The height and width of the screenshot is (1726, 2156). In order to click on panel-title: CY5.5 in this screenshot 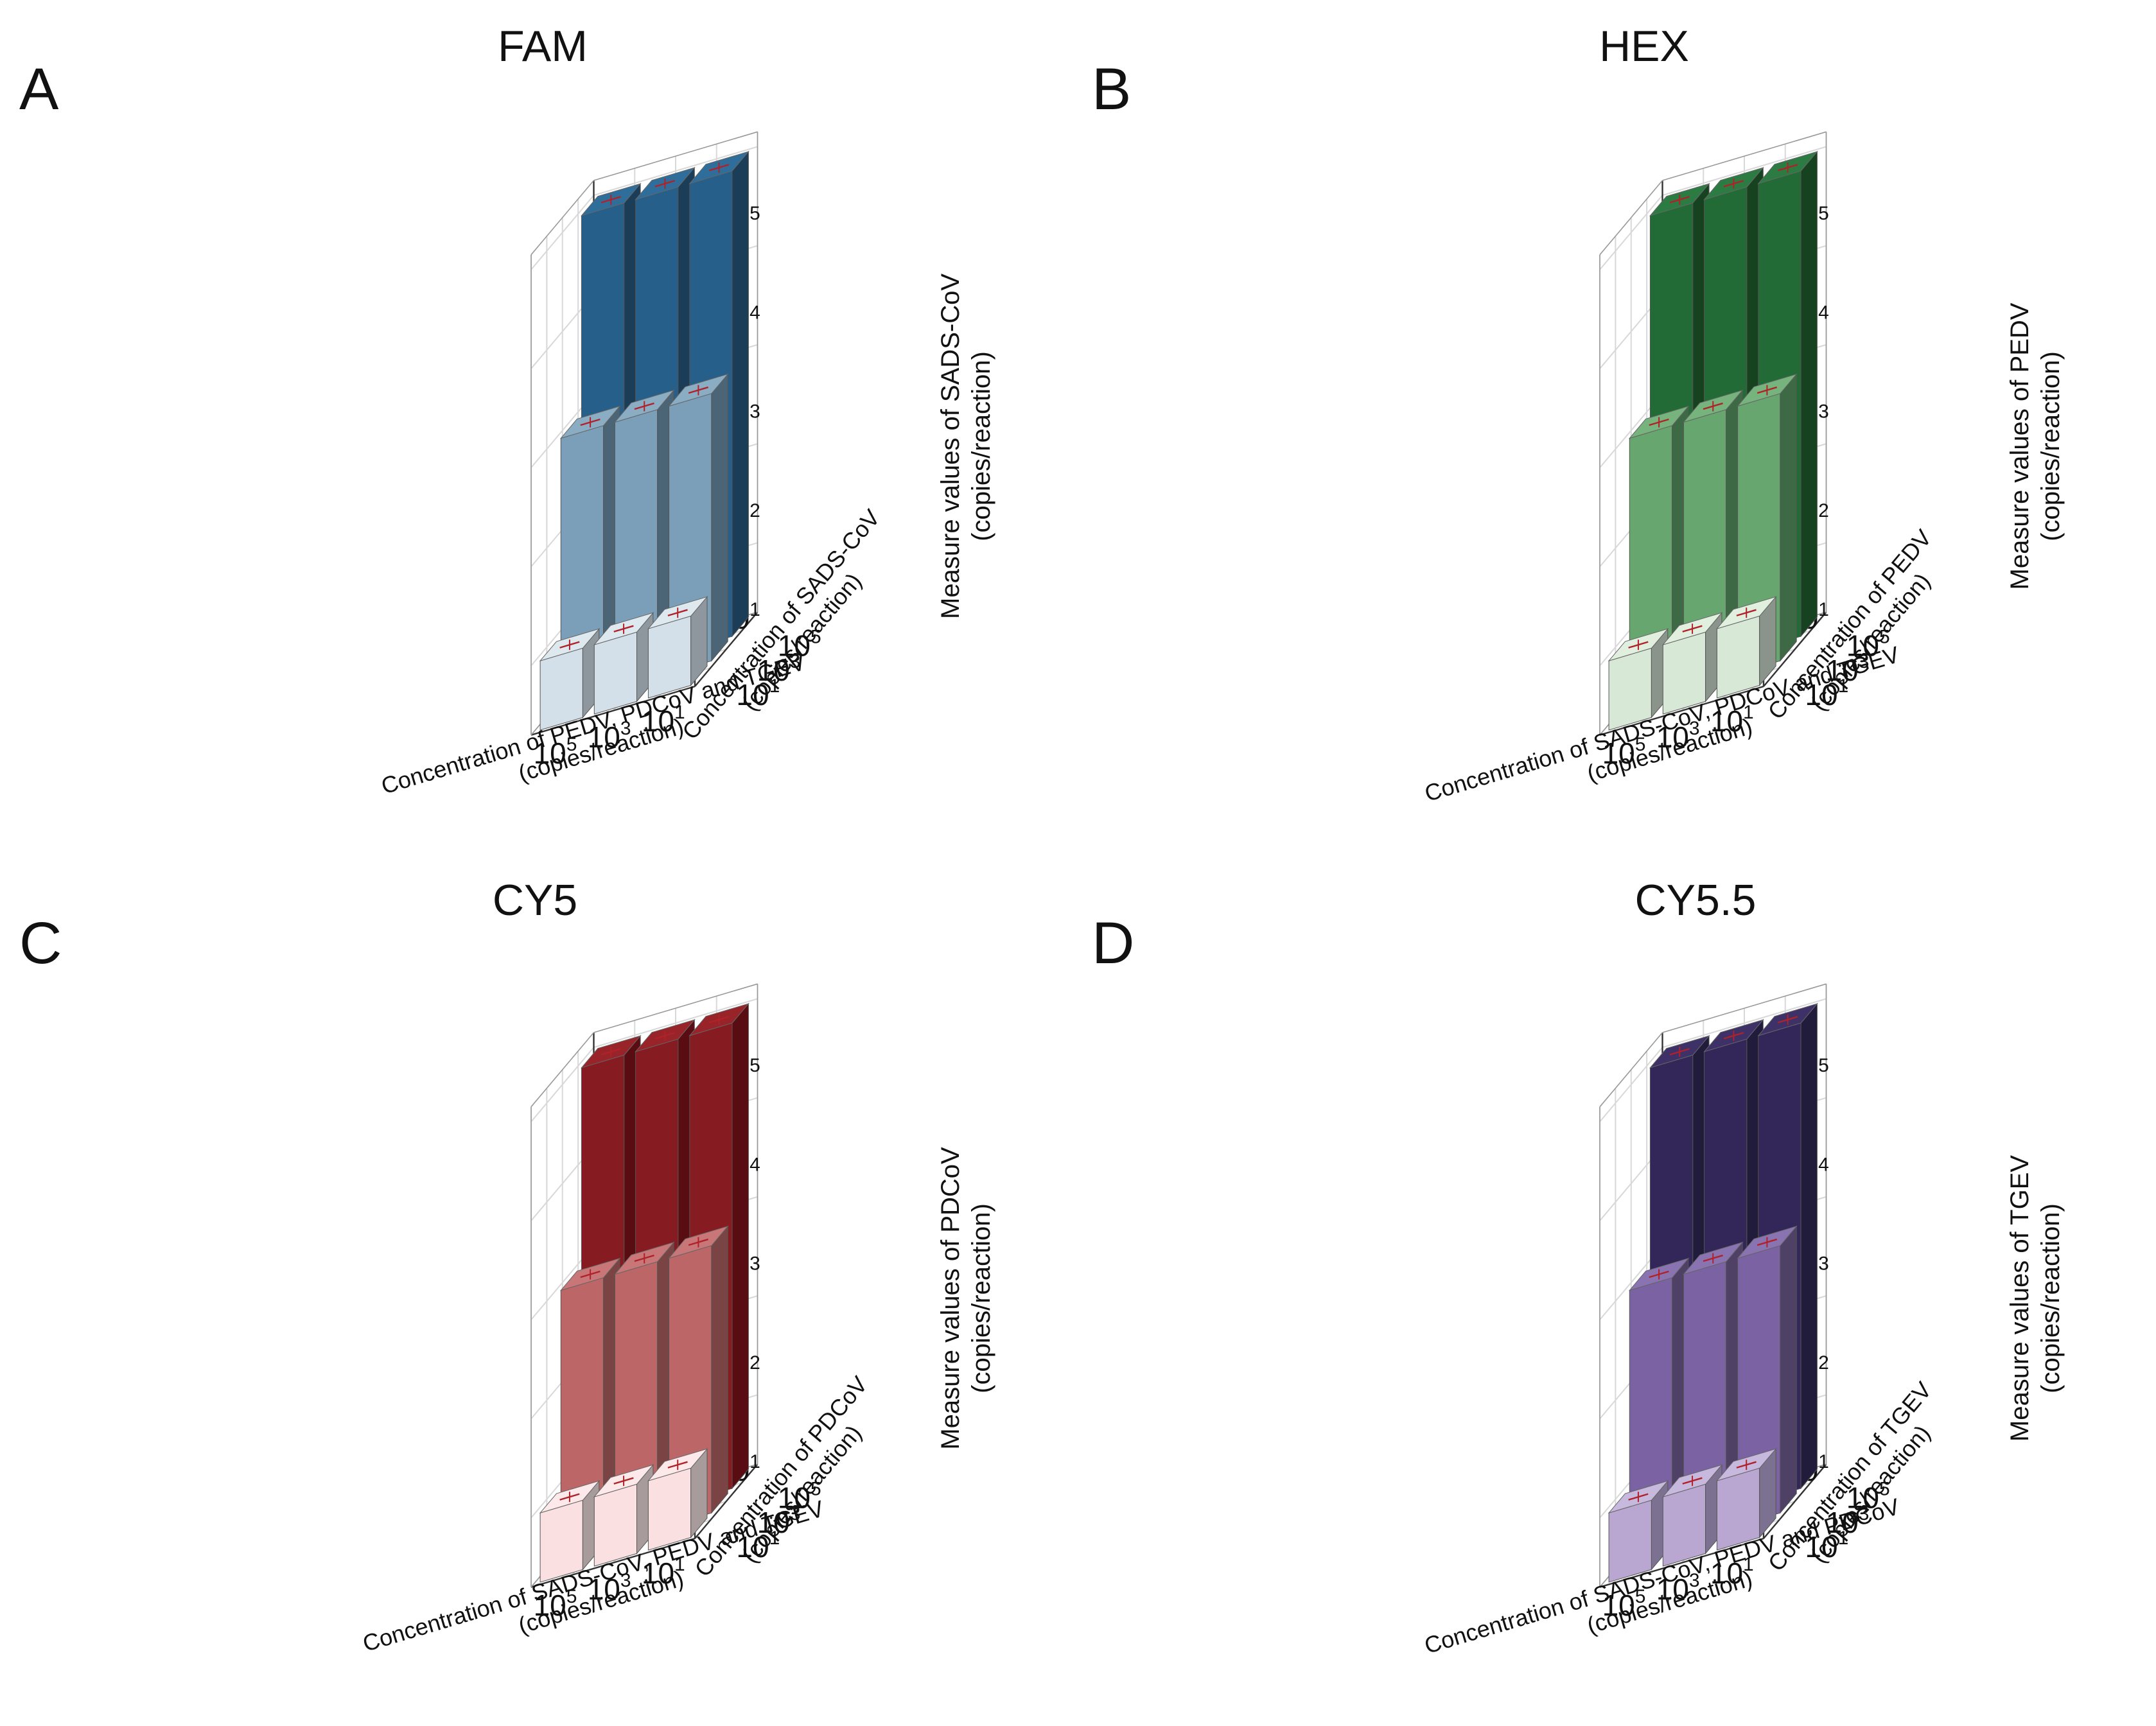, I will do `click(1696, 900)`.